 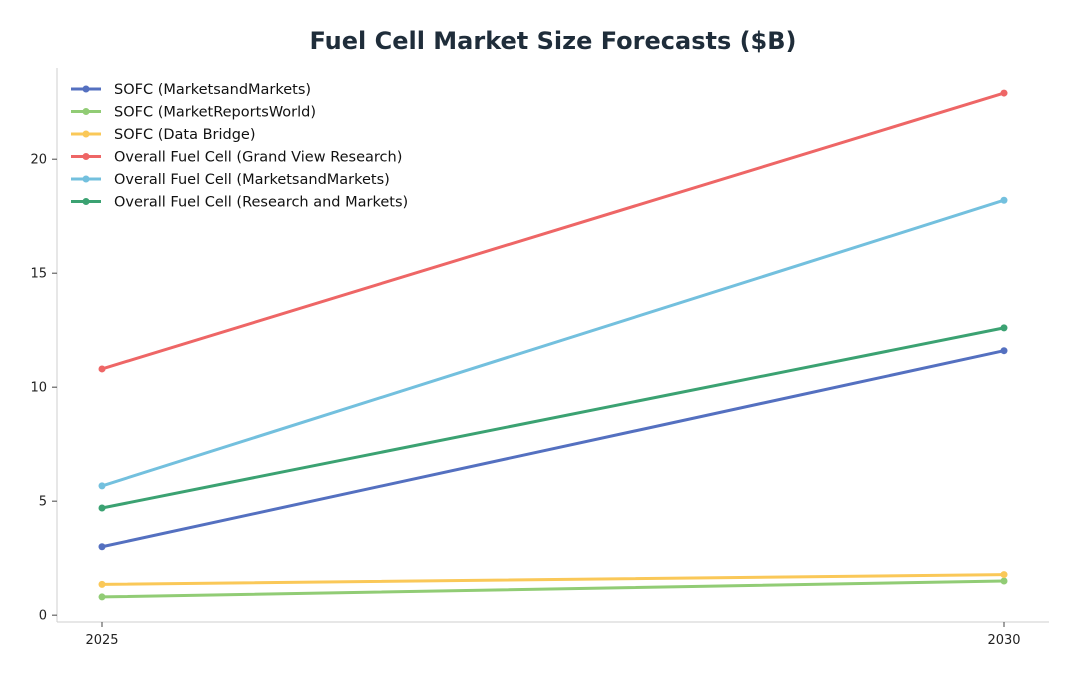 I want to click on y-axis-ticks: 0 5 10 15 20, so click(x=43, y=388).